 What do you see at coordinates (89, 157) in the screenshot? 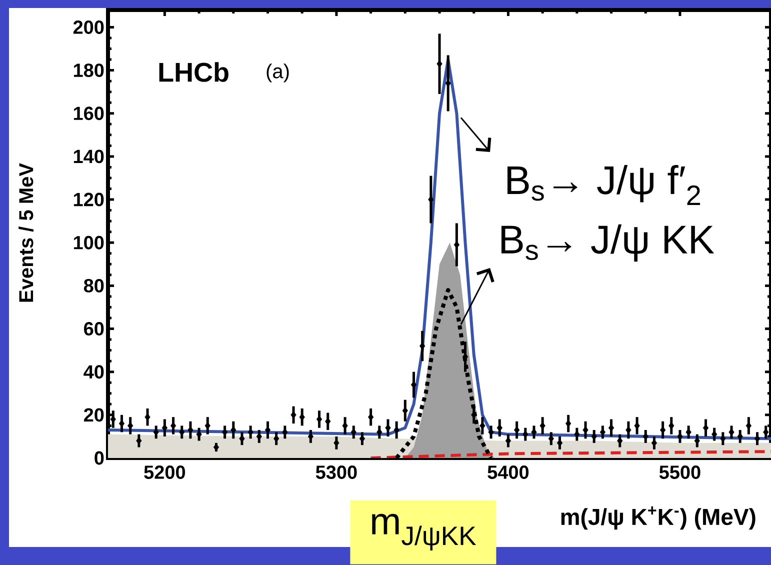
I see `y-tick-label: 140` at bounding box center [89, 157].